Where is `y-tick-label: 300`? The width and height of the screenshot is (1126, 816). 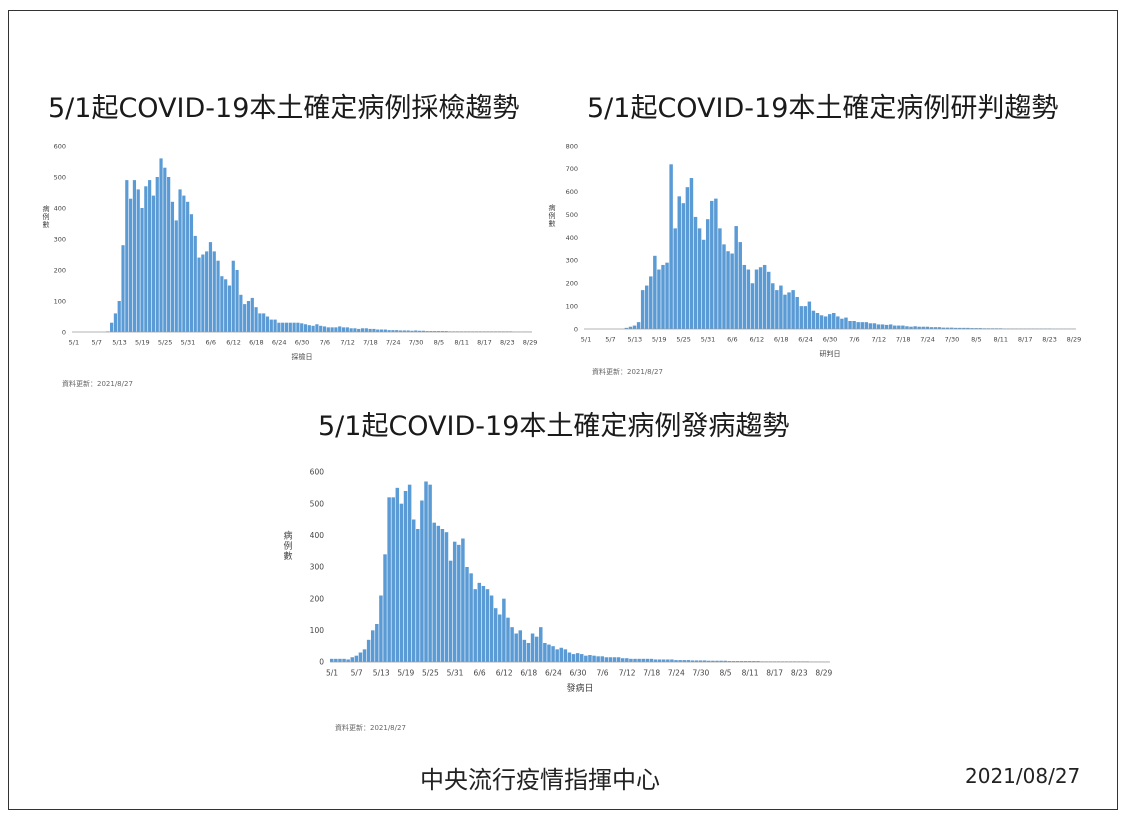 y-tick-label: 300 is located at coordinates (60, 239).